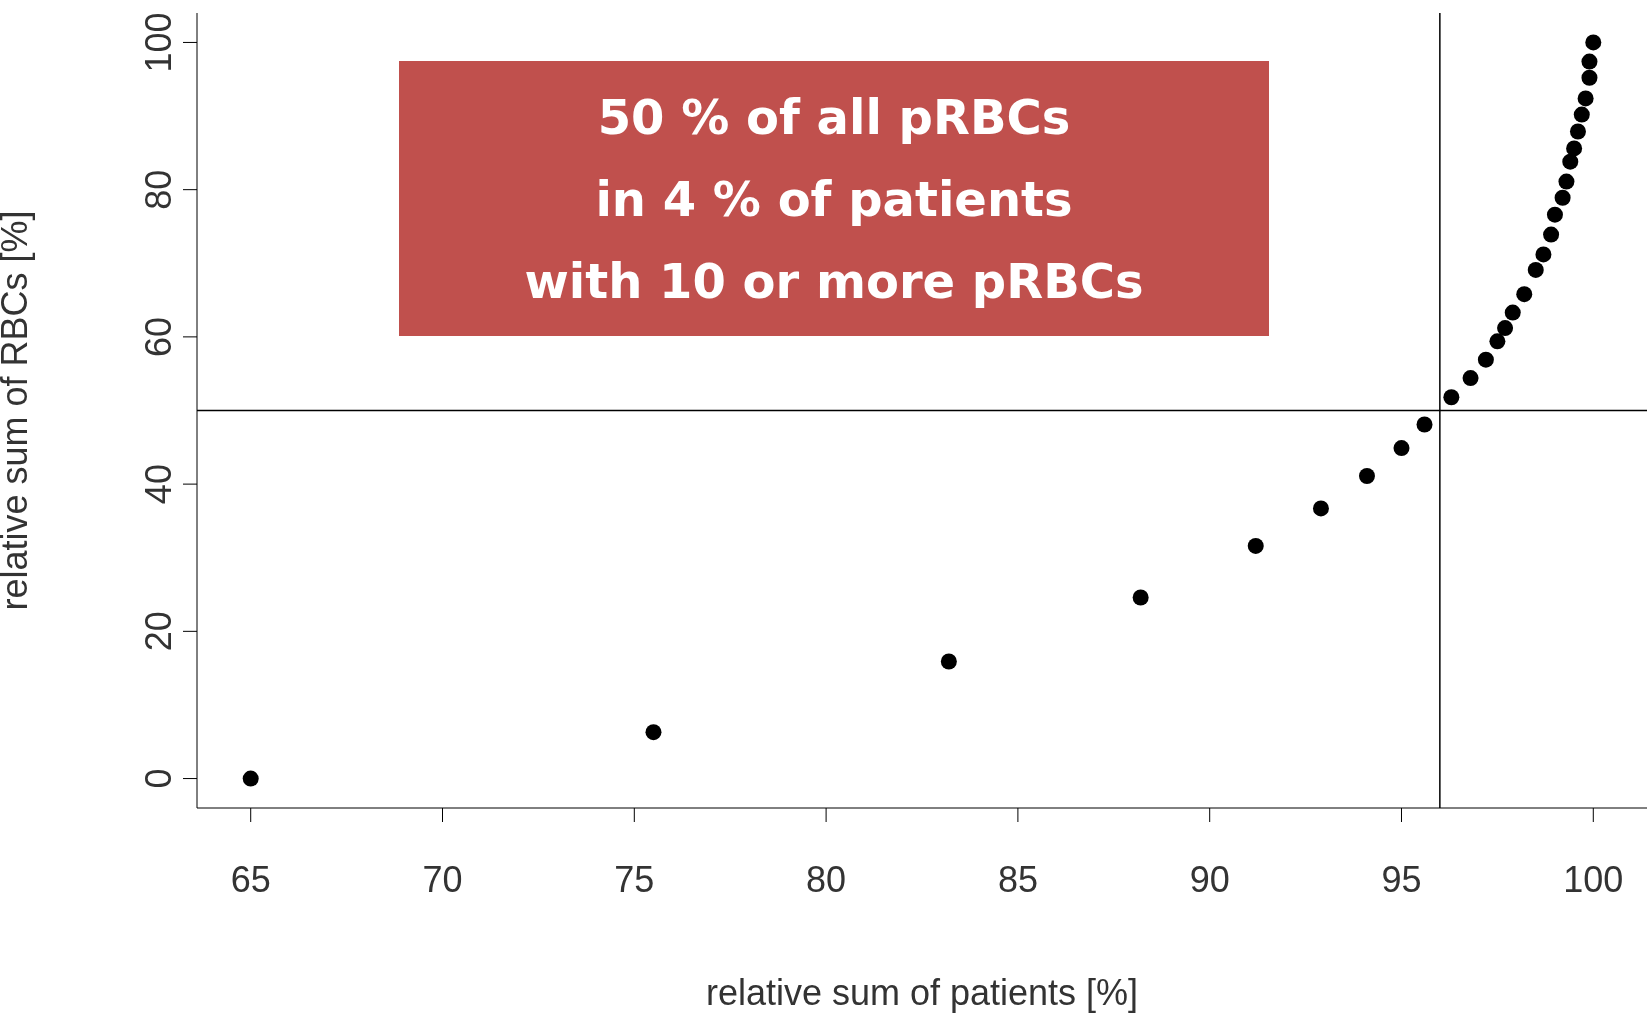 Image resolution: width=1650 pixels, height=1015 pixels. I want to click on y-tick-label: 40, so click(158, 484).